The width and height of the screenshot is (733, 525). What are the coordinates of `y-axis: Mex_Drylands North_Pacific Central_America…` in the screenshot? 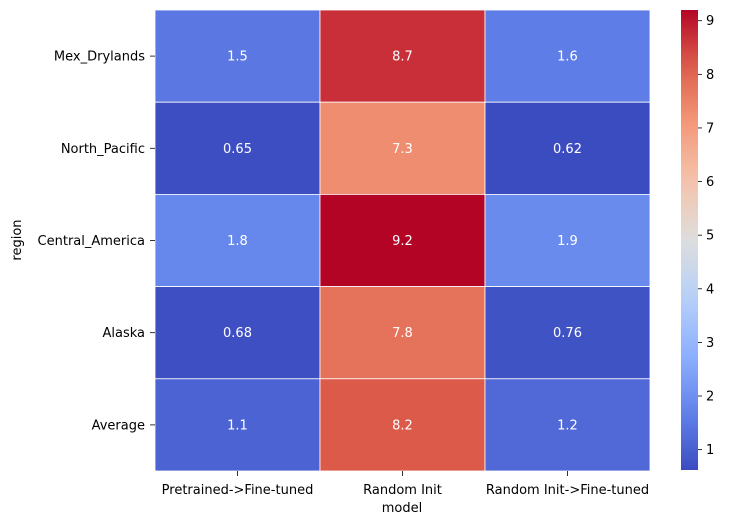 It's located at (96, 241).